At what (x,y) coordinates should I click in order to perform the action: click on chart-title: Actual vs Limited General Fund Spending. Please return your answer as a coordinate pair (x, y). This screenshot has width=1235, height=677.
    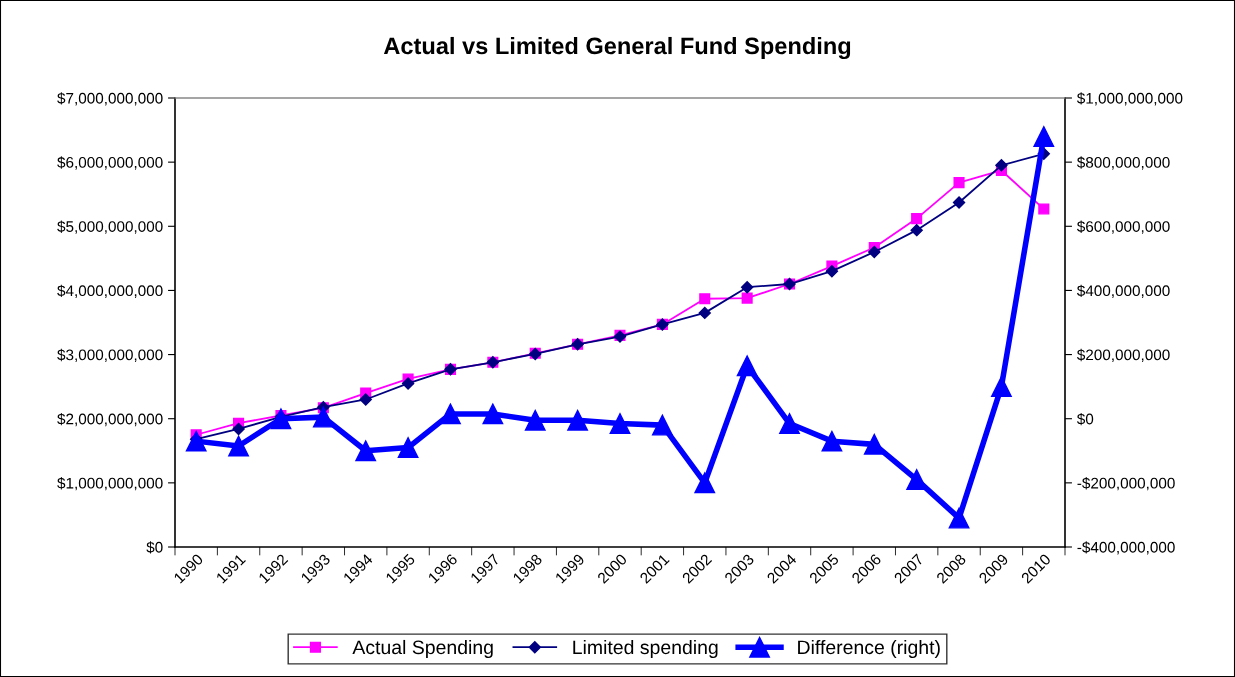
    Looking at the image, I should click on (617, 48).